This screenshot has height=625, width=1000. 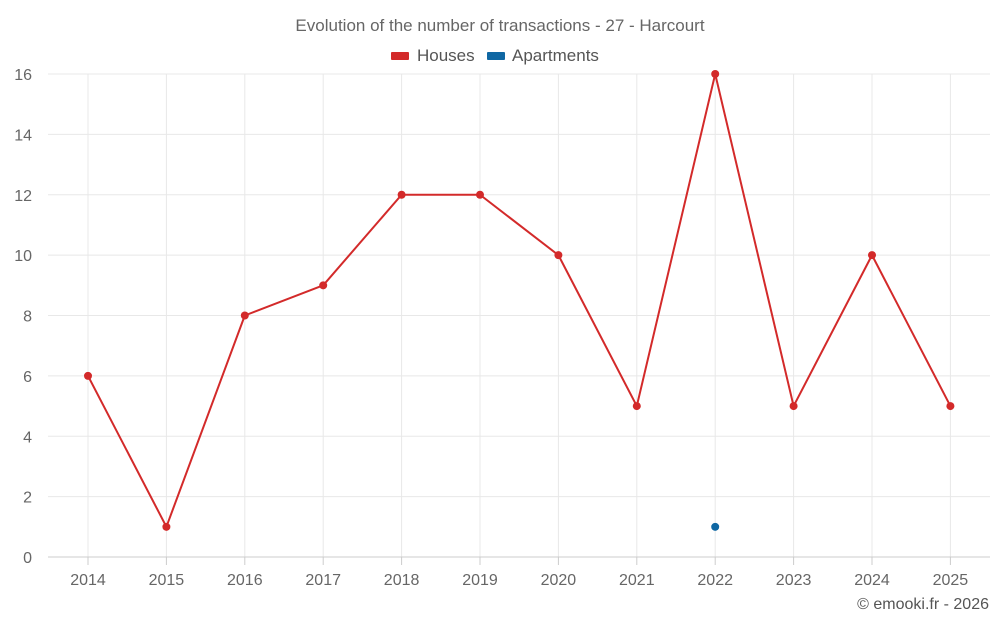 What do you see at coordinates (923, 604) in the screenshot?
I see `credit-text: © emooki.fr - 2026` at bounding box center [923, 604].